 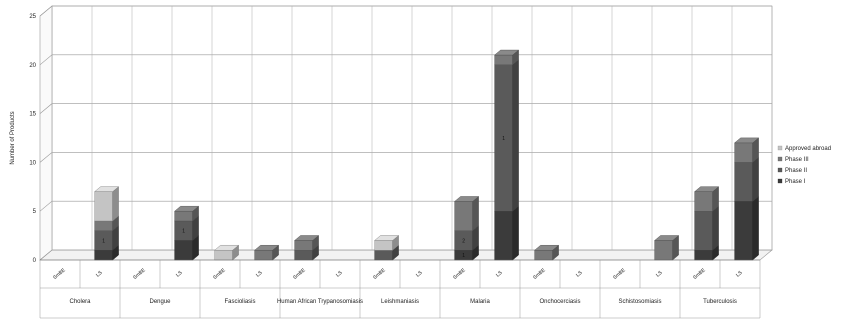 What do you see at coordinates (797, 160) in the screenshot?
I see `legend-entry-label: Phase III` at bounding box center [797, 160].